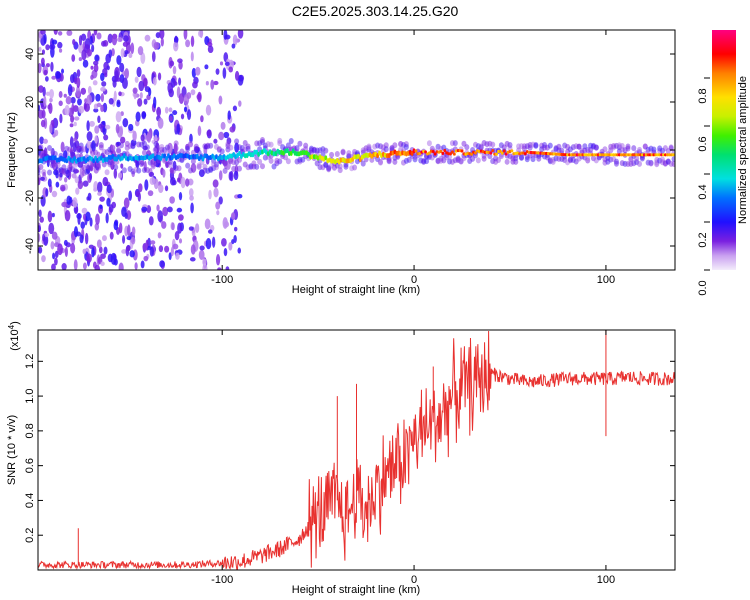 This screenshot has width=750, height=600. What do you see at coordinates (30, 465) in the screenshot?
I see `snr-y-tick-label: 0.6` at bounding box center [30, 465].